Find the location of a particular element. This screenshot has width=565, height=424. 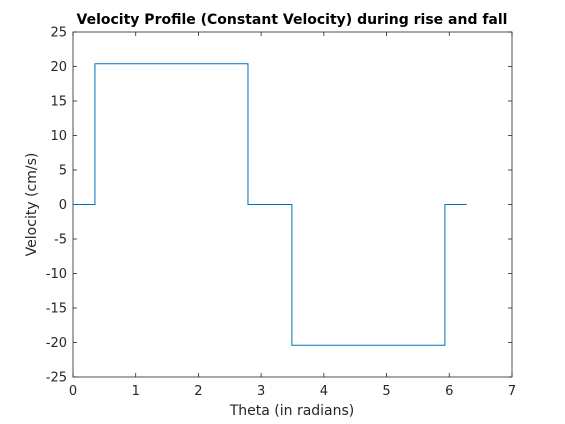

y-tick-label: -10 is located at coordinates (56, 274).